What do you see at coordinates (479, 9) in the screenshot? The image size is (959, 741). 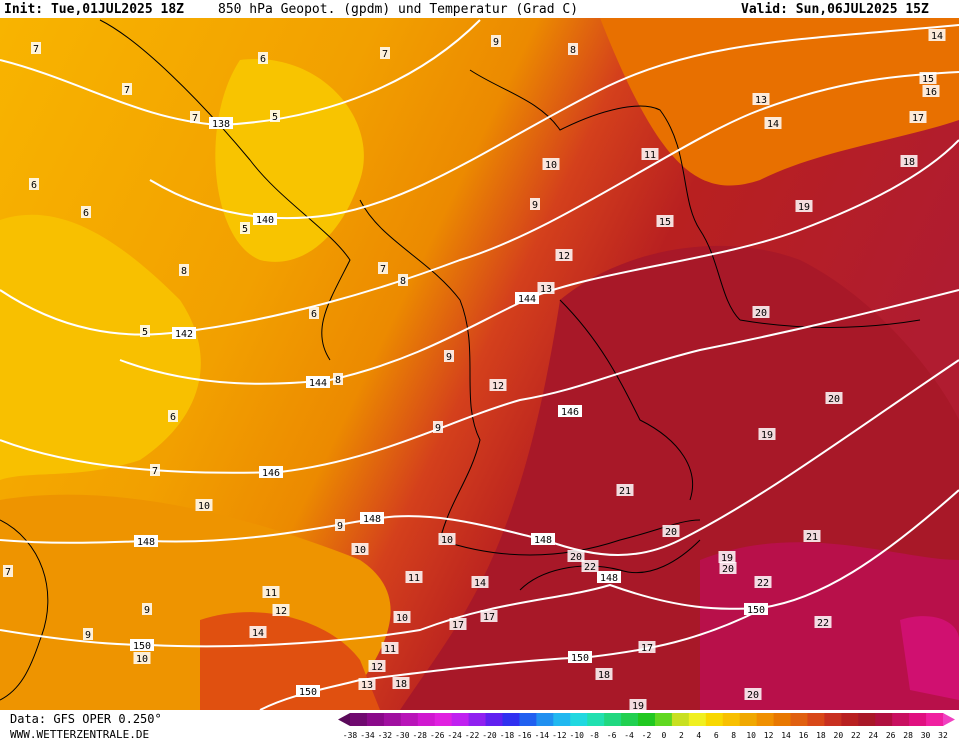 I see `header-bar` at bounding box center [479, 9].